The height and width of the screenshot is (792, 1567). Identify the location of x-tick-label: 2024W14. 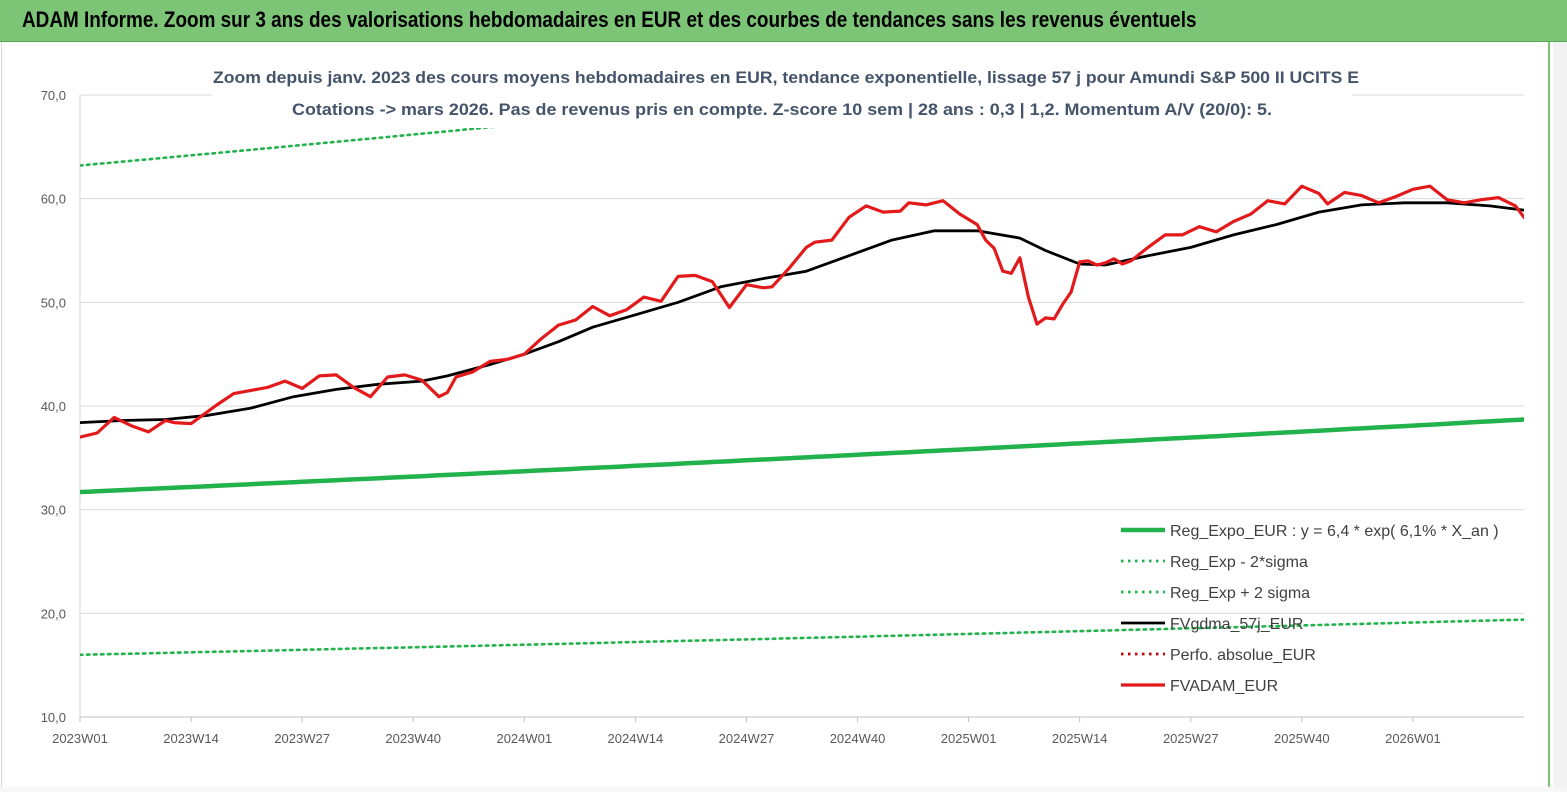
(636, 738).